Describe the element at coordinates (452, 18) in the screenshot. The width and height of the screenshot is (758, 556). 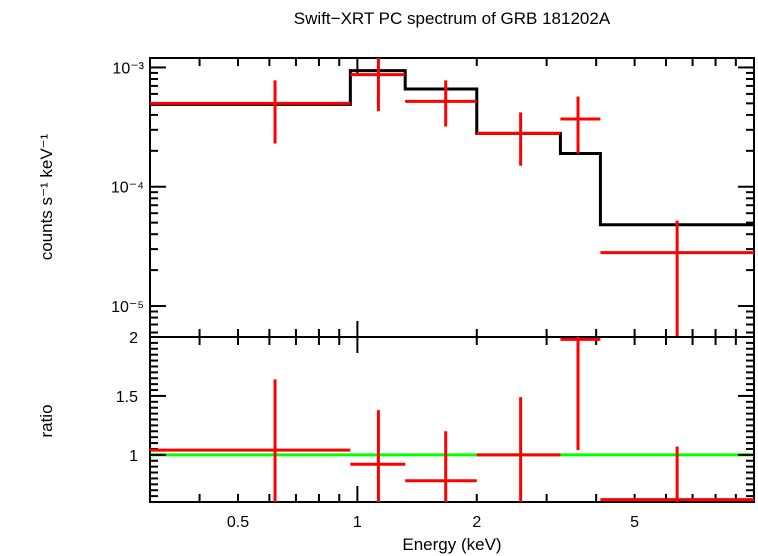
I see `chart-title: Swift−XRT PC spectrum of GRB 181202A` at that location.